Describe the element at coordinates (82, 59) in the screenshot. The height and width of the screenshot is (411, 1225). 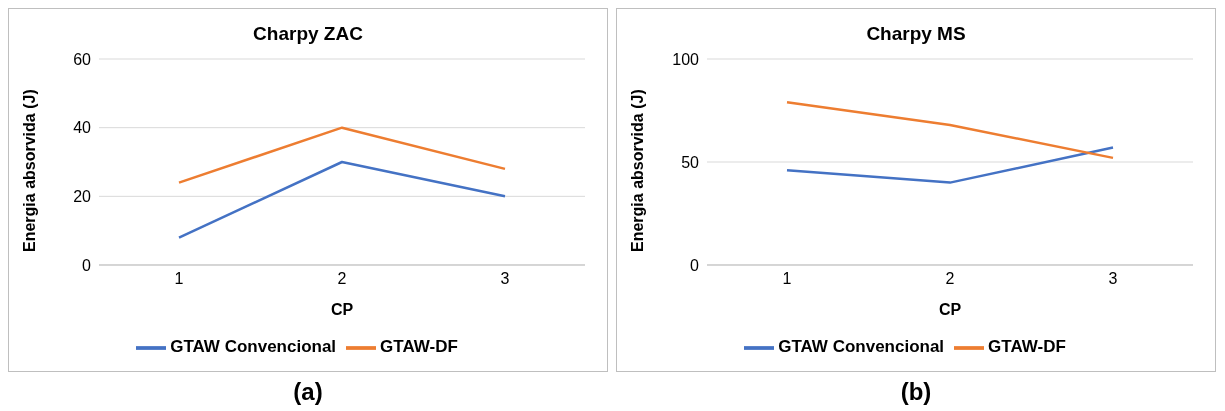
I see `y-tick-label: 60` at that location.